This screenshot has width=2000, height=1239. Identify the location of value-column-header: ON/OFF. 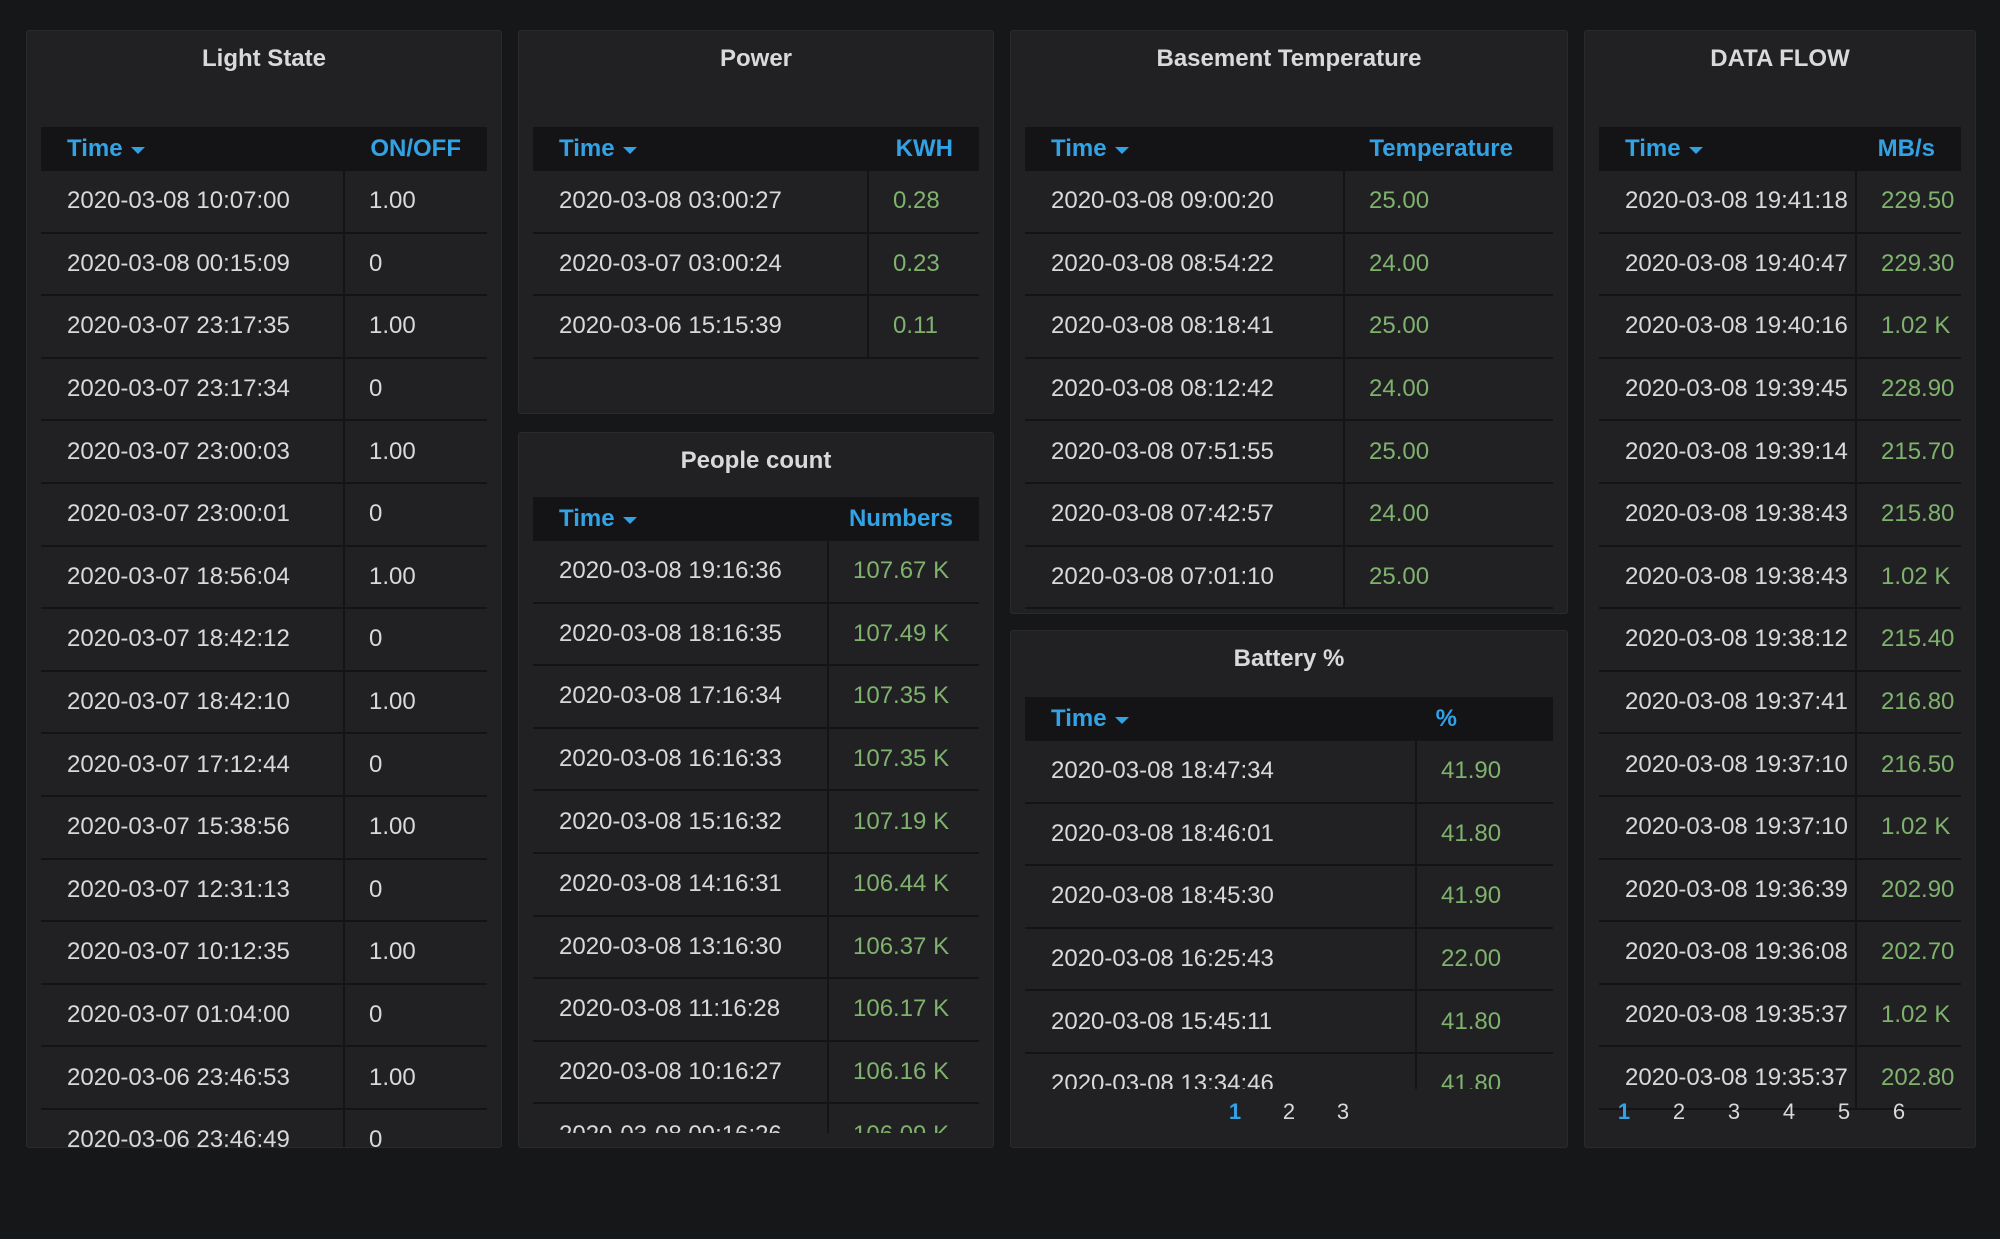
(415, 148).